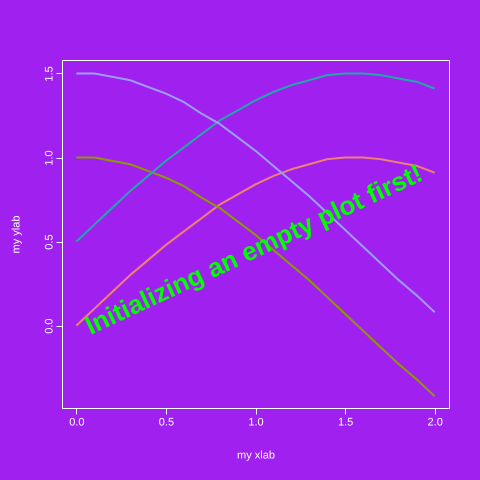  What do you see at coordinates (346, 422) in the screenshot?
I see `x-tick-label: 1.5` at bounding box center [346, 422].